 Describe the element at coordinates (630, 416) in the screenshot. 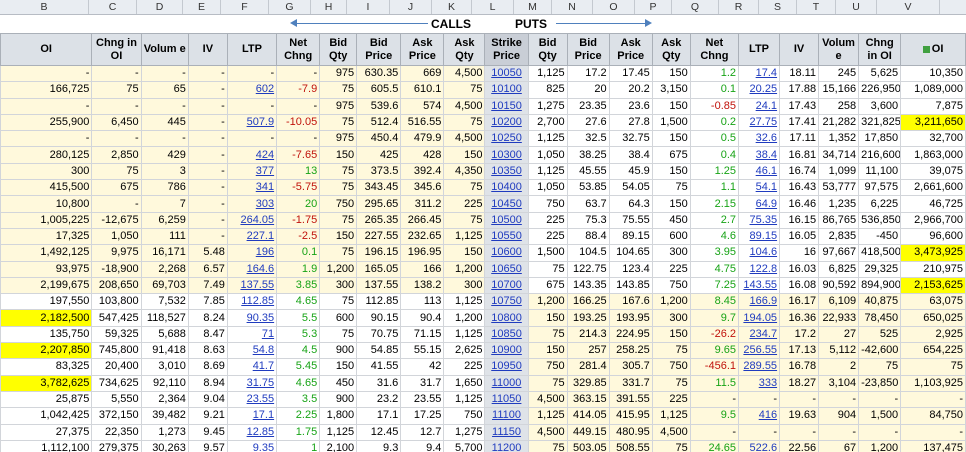

I see `put-cell: 415.95` at that location.